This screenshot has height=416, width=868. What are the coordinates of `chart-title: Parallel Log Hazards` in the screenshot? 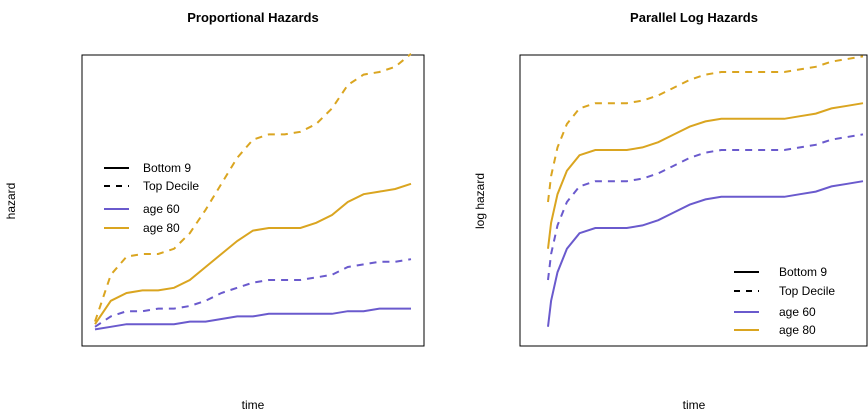 It's located at (694, 17).